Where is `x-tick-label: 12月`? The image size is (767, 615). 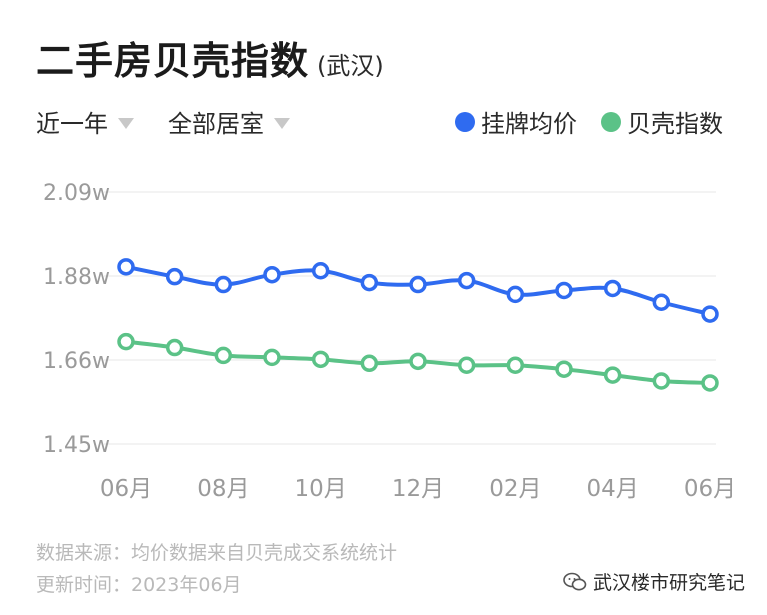 x-tick-label: 12月 is located at coordinates (418, 489).